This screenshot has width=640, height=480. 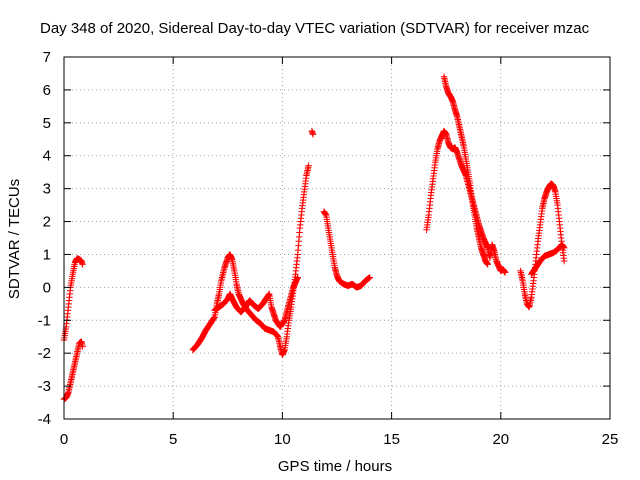 What do you see at coordinates (47, 123) in the screenshot?
I see `y-tick-label: 5` at bounding box center [47, 123].